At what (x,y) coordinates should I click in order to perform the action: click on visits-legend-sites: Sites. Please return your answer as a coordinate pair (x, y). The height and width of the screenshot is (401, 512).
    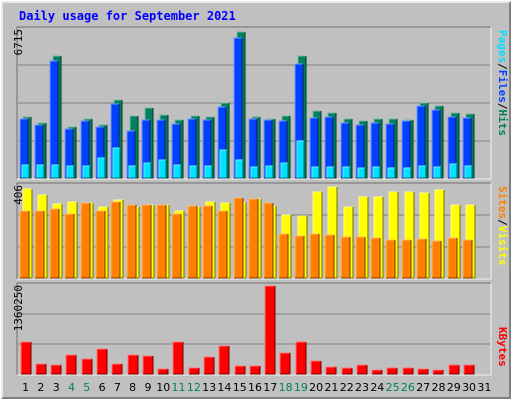
    Looking at the image, I should click on (502, 202).